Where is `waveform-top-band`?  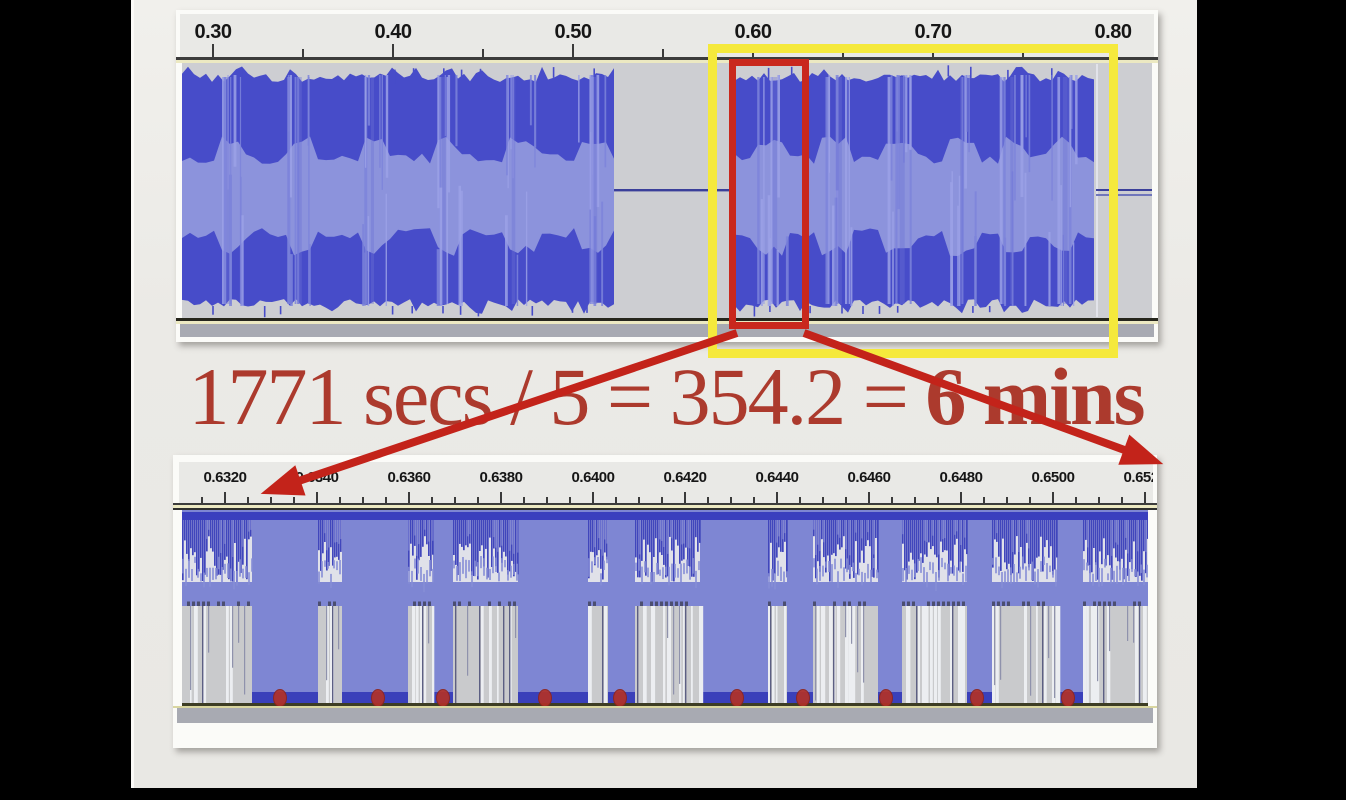 waveform-top-band is located at coordinates (665, 516).